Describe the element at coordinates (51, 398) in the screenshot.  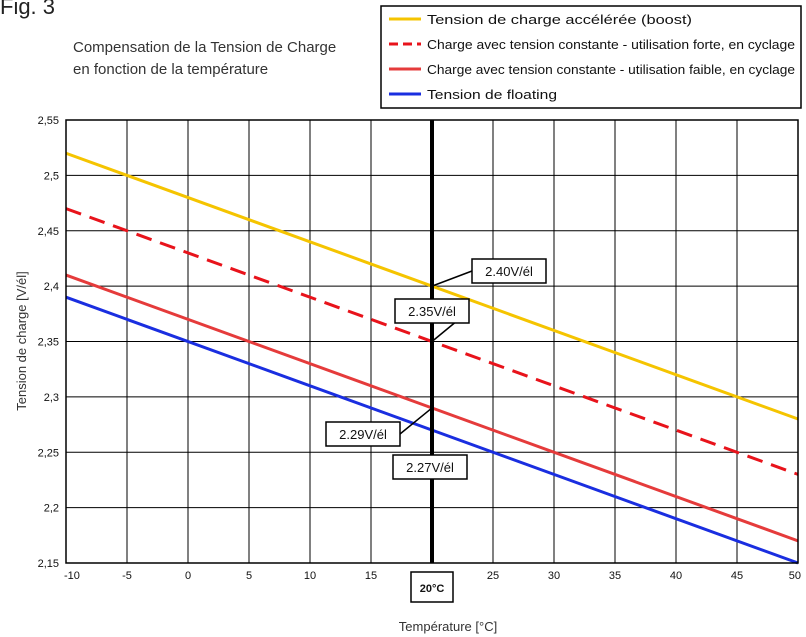
I see `y-tick-label: 2,3` at that location.